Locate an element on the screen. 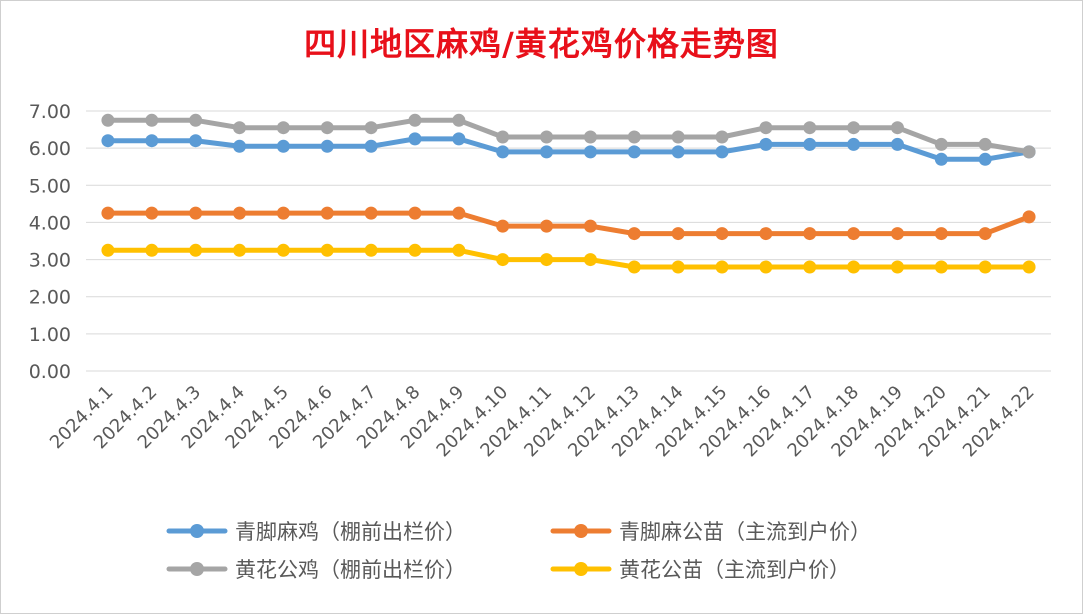  y-tick-label: 1.00 is located at coordinates (50, 335).